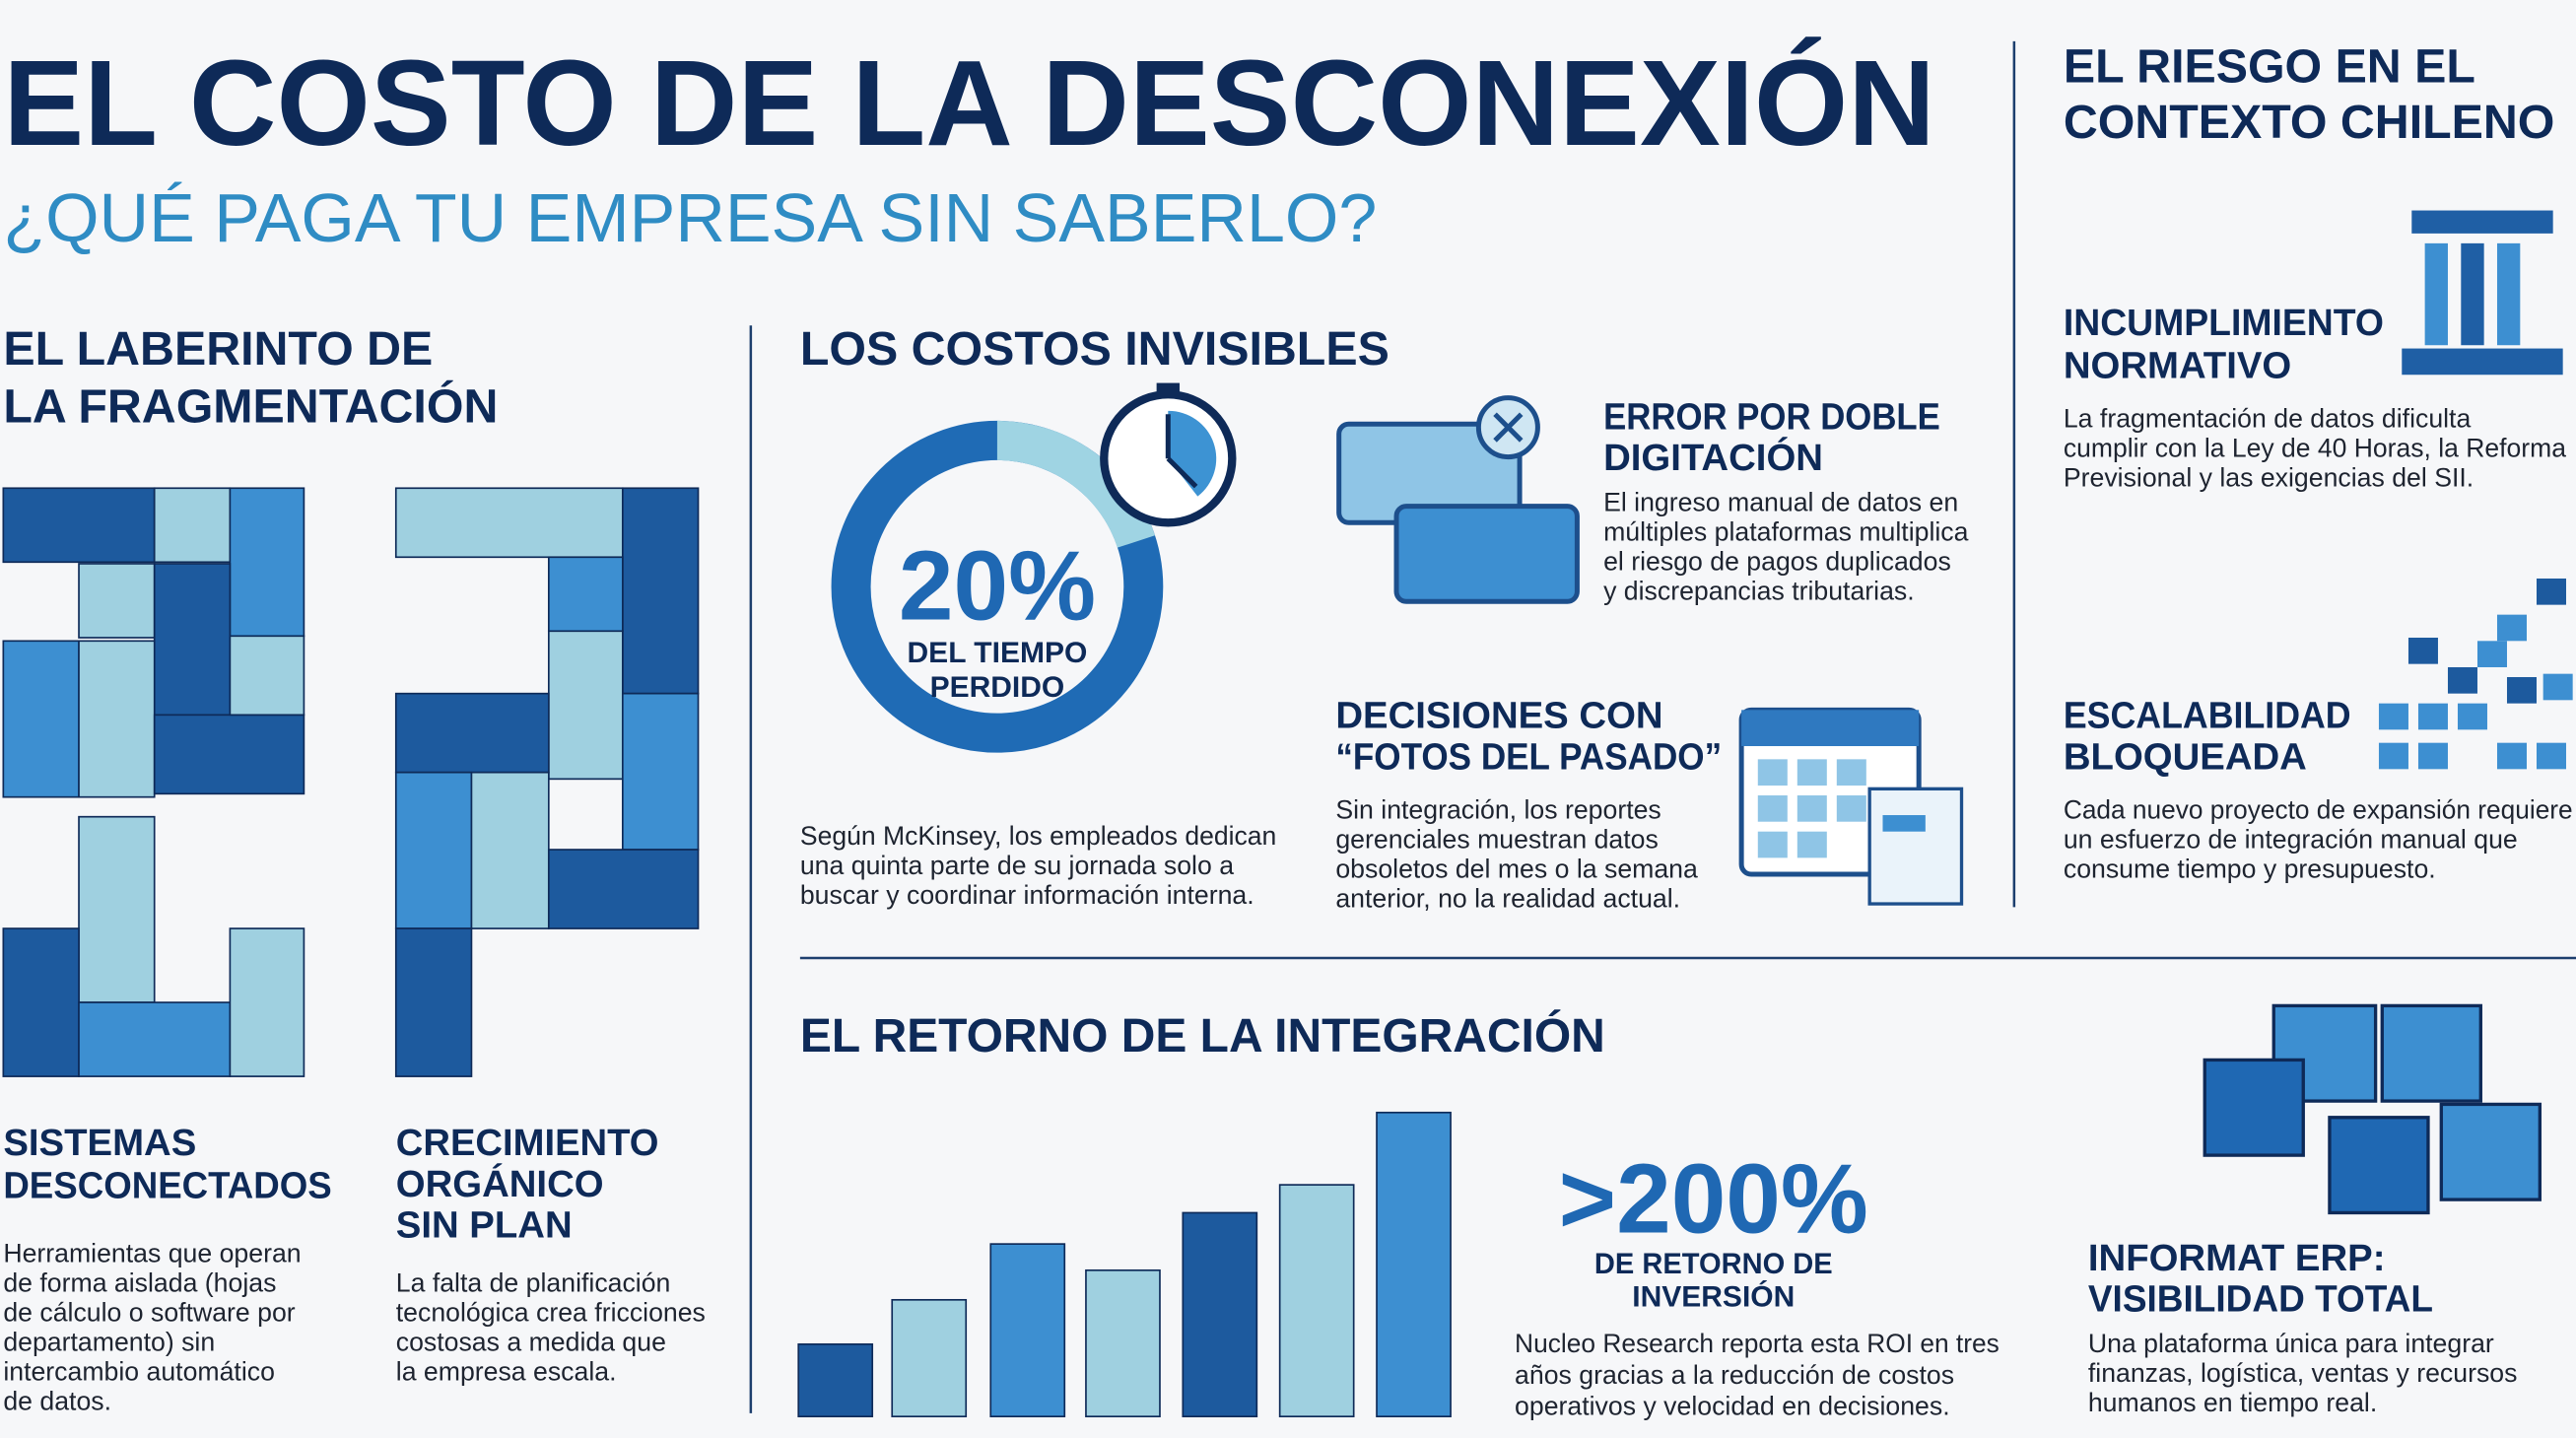  I want to click on item-text: La falta de planificación, so click(533, 1282).